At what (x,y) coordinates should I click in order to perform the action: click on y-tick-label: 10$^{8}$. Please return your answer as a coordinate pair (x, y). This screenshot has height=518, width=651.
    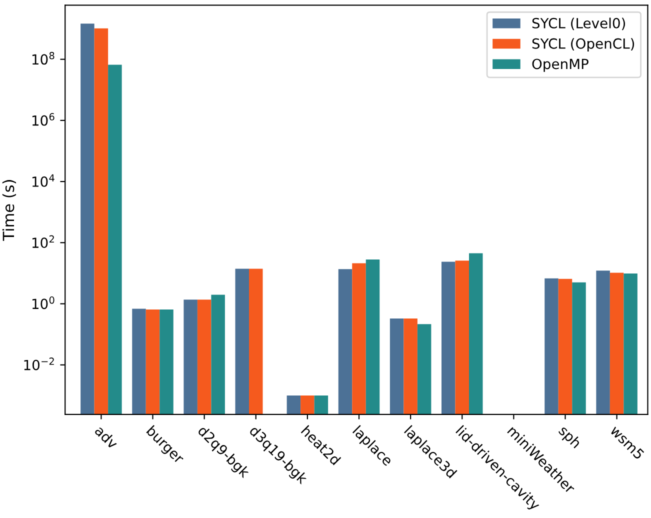
    Looking at the image, I should click on (43, 58).